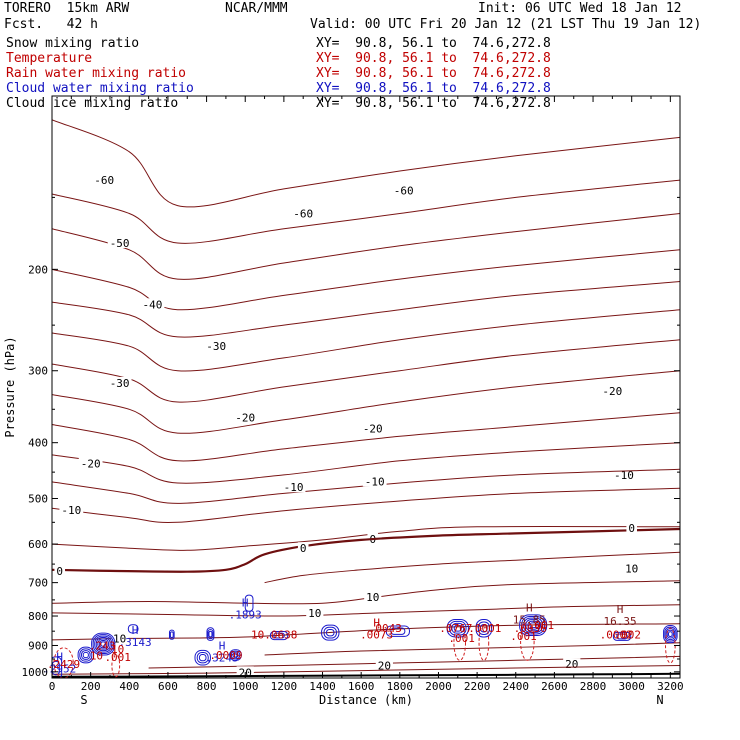 This screenshot has width=740, height=740. Describe the element at coordinates (129, 686) in the screenshot. I see `x-tick-label: 400` at that location.